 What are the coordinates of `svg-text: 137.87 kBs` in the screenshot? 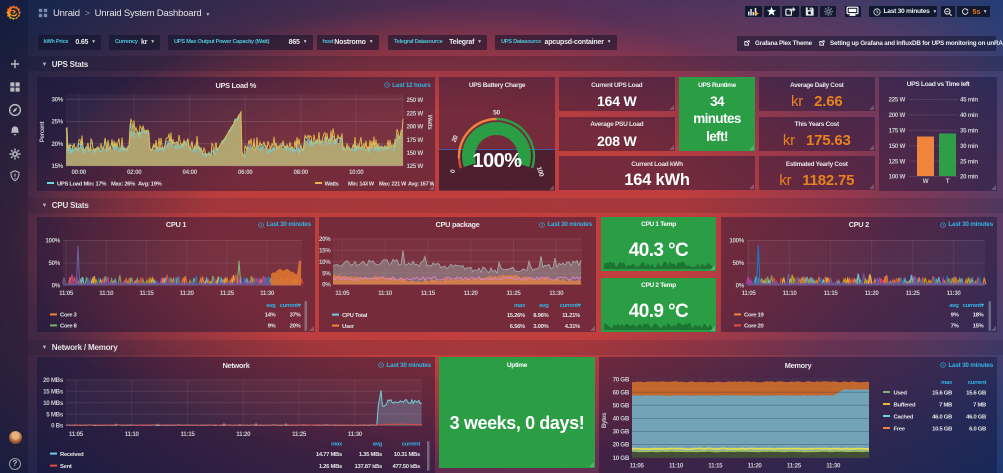 It's located at (369, 467).